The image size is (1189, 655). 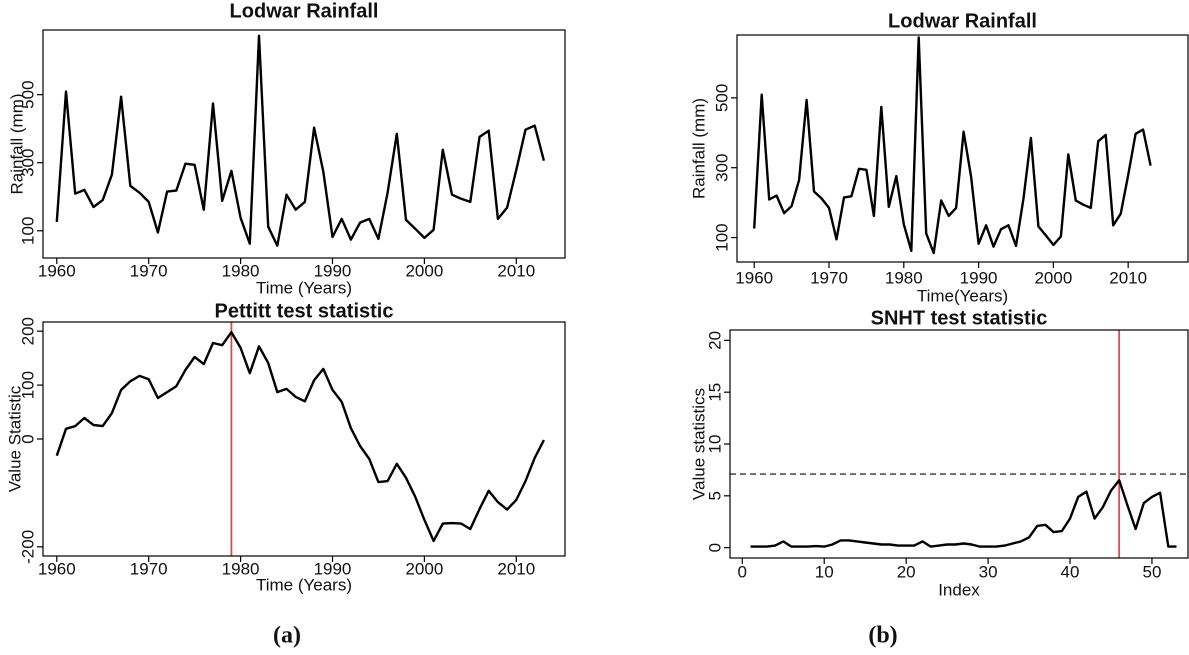 I want to click on chart-title: Pettitt test statistic, so click(x=304, y=311).